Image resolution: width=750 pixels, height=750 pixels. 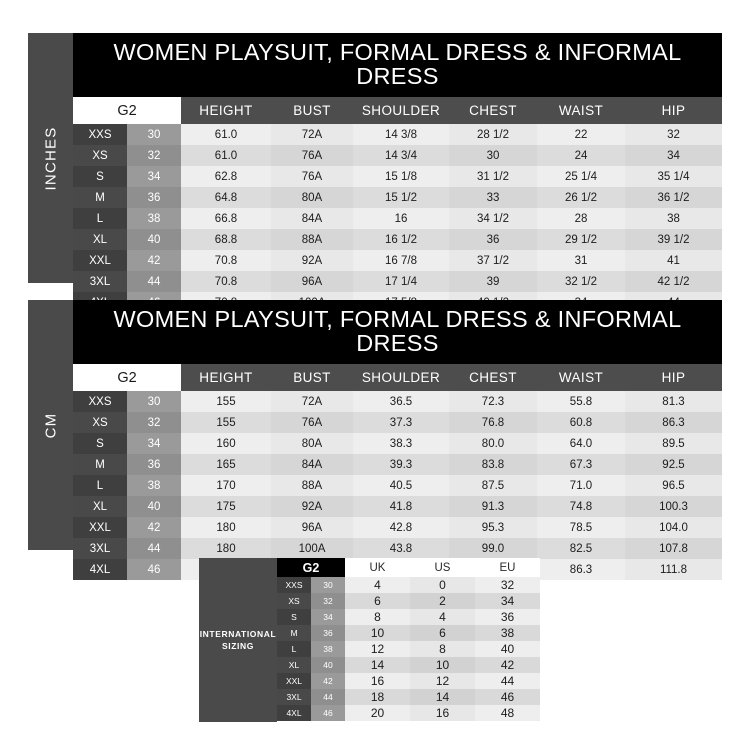 What do you see at coordinates (401, 548) in the screenshot?
I see `cell-shoulder: 43.8` at bounding box center [401, 548].